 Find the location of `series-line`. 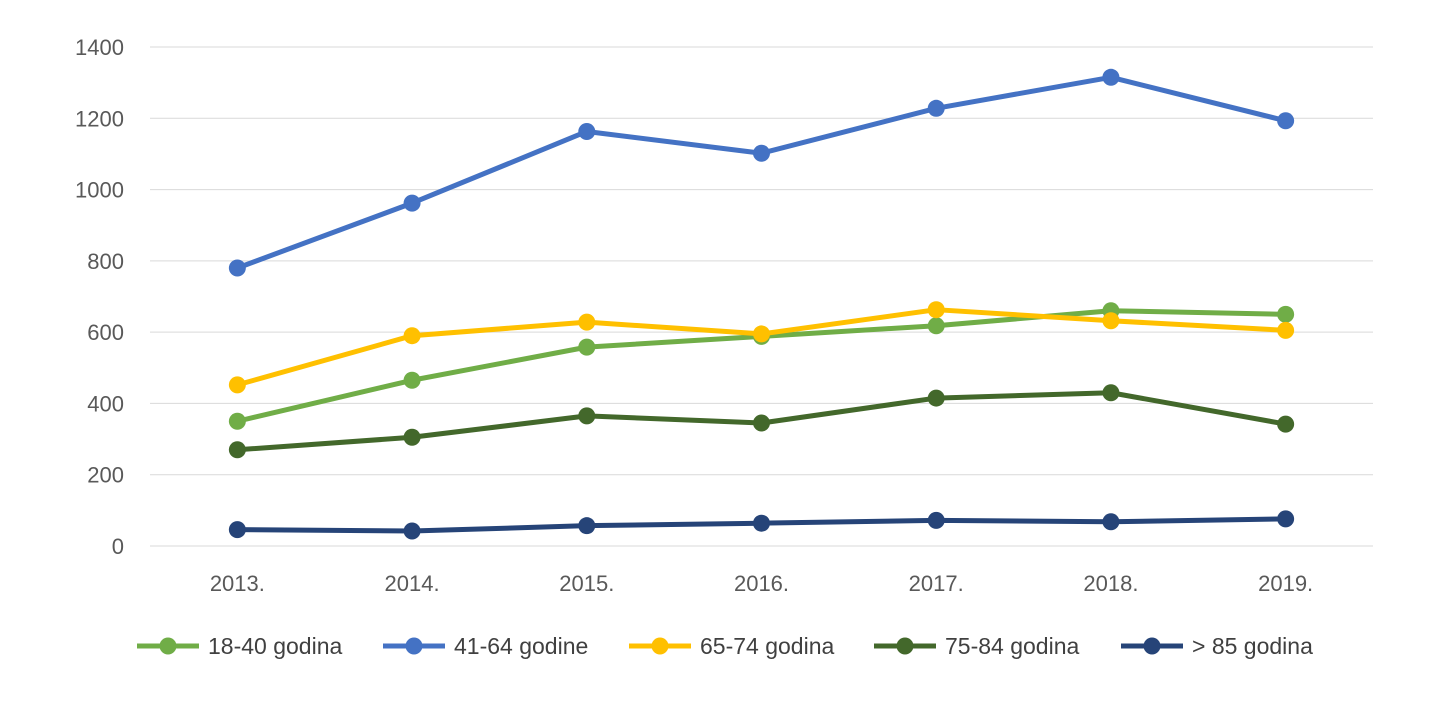

series-line is located at coordinates (761, 347).